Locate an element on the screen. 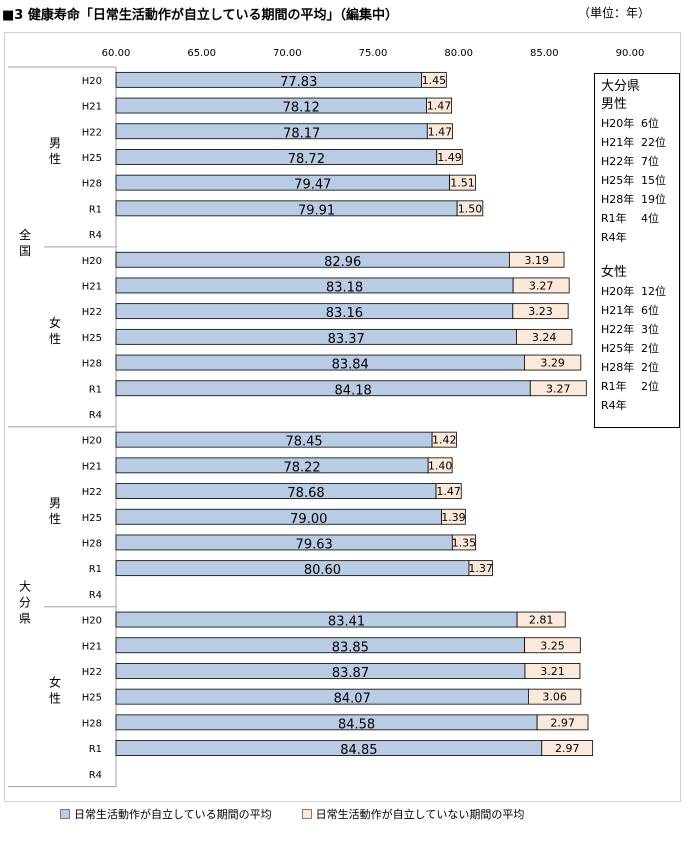 The width and height of the screenshot is (694, 841). rank-female-rank: 3位 is located at coordinates (650, 329).